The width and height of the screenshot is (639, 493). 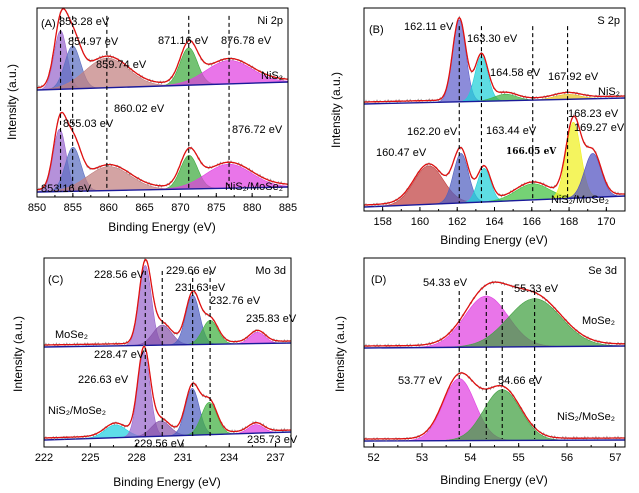 What do you see at coordinates (139, 109) in the screenshot?
I see `panel-a-annotation: 860.02 eV` at bounding box center [139, 109].